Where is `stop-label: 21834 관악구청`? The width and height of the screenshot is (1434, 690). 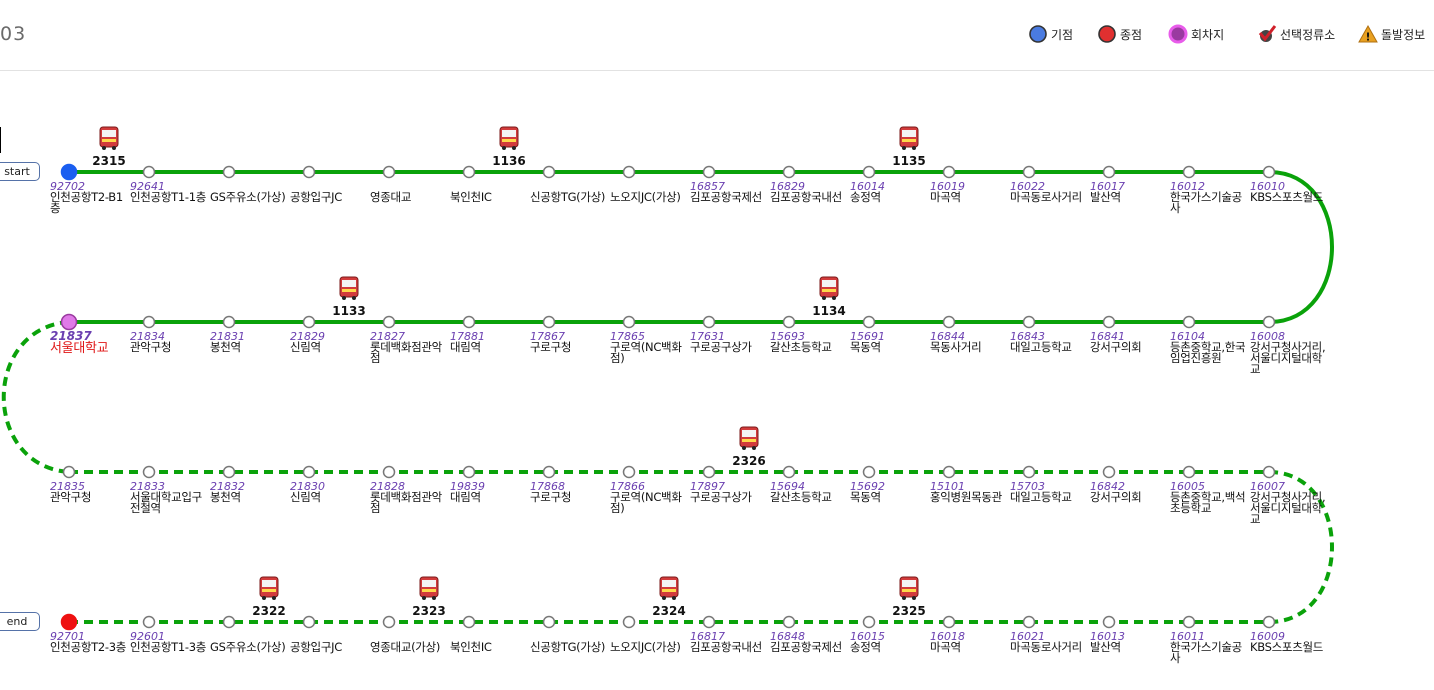 stop-label: 21834 관악구청 is located at coordinates (169, 342).